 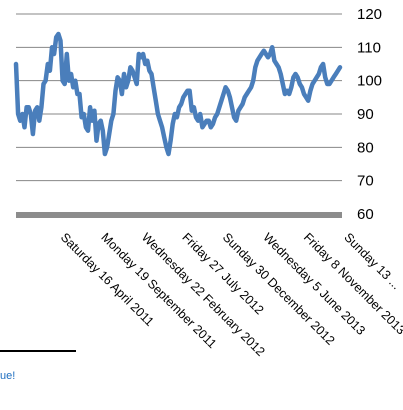 I want to click on y-tick-label: 110, so click(x=369, y=47).